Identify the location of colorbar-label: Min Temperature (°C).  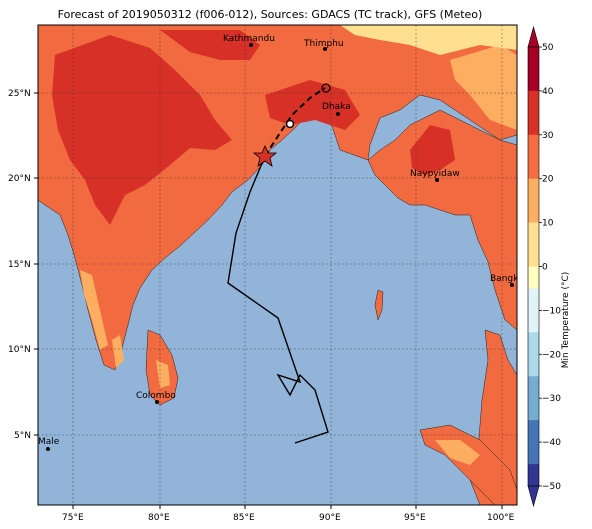
(566, 320).